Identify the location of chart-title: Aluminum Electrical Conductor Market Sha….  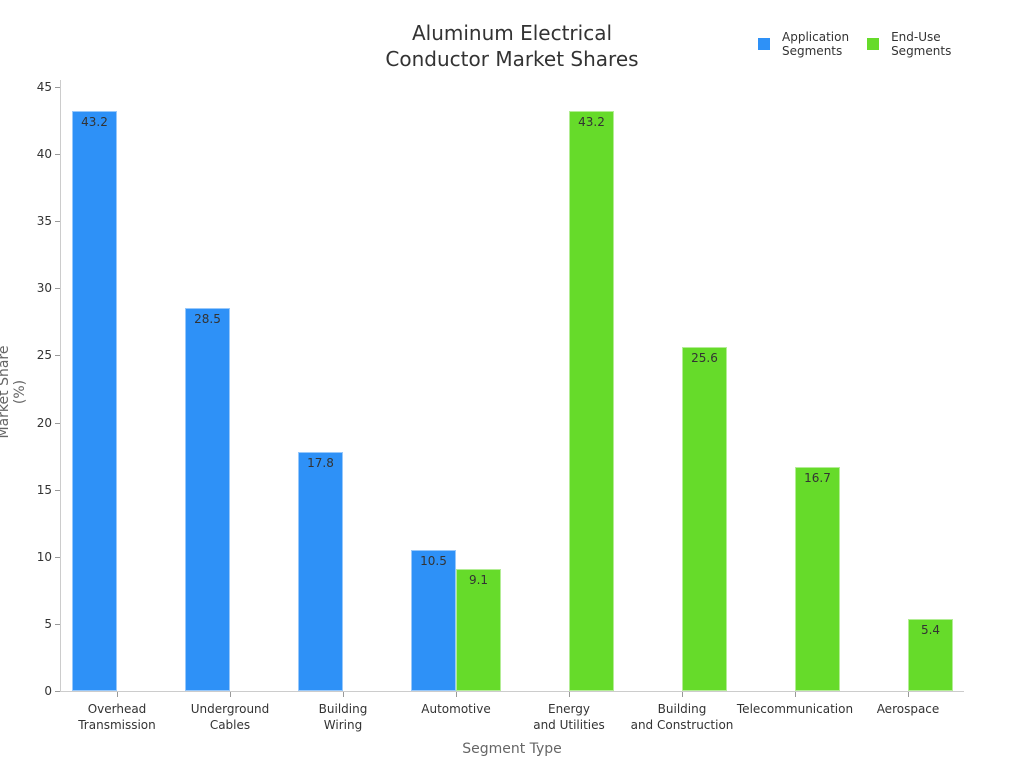
(512, 46).